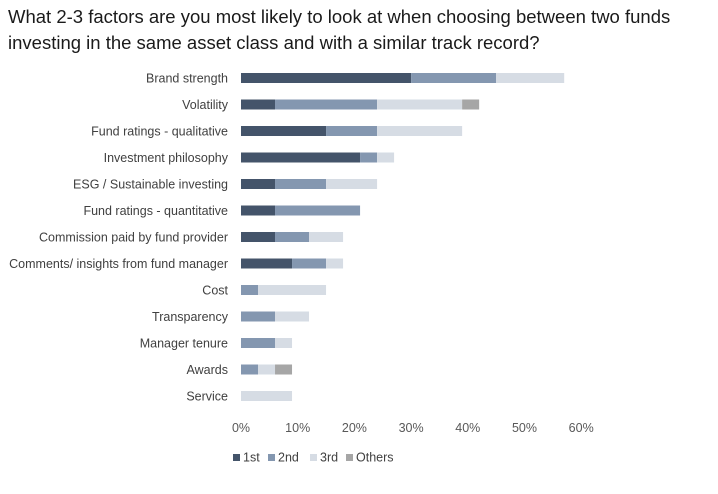 The image size is (718, 494). I want to click on legend-label: 2nd, so click(288, 458).